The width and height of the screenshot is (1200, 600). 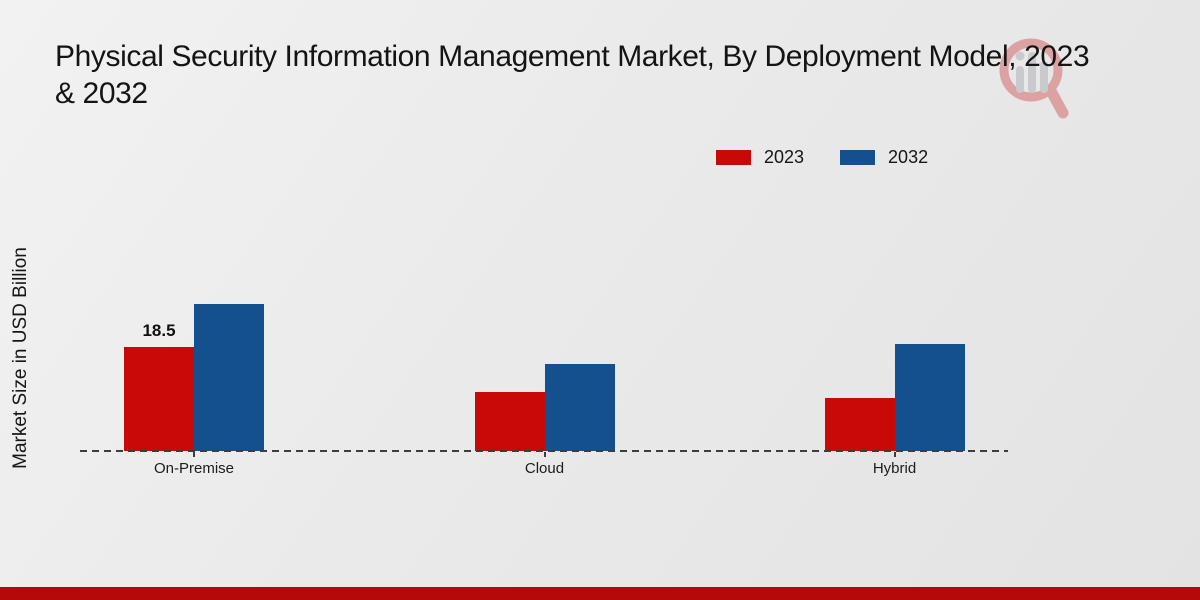 I want to click on x-axis-tick-hybrid, so click(x=894, y=454).